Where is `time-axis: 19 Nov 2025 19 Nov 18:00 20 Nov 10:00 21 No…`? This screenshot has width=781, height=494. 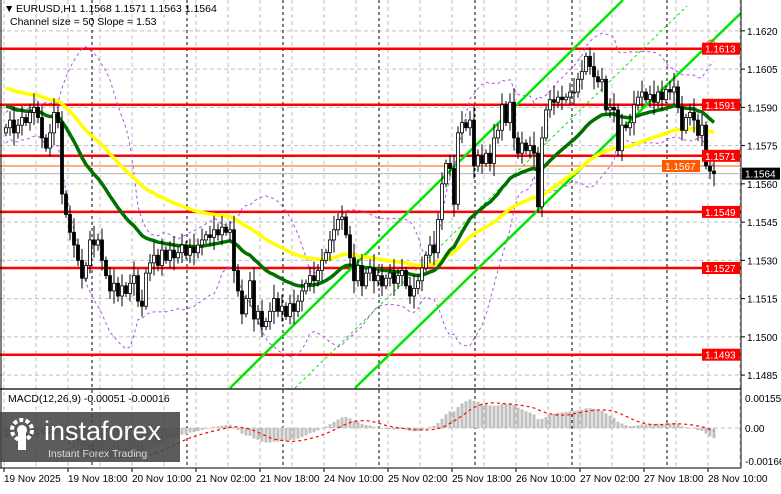 time-axis: 19 Nov 2025 19 Nov 18:00 20 Nov 10:00 21 No… is located at coordinates (385, 476).